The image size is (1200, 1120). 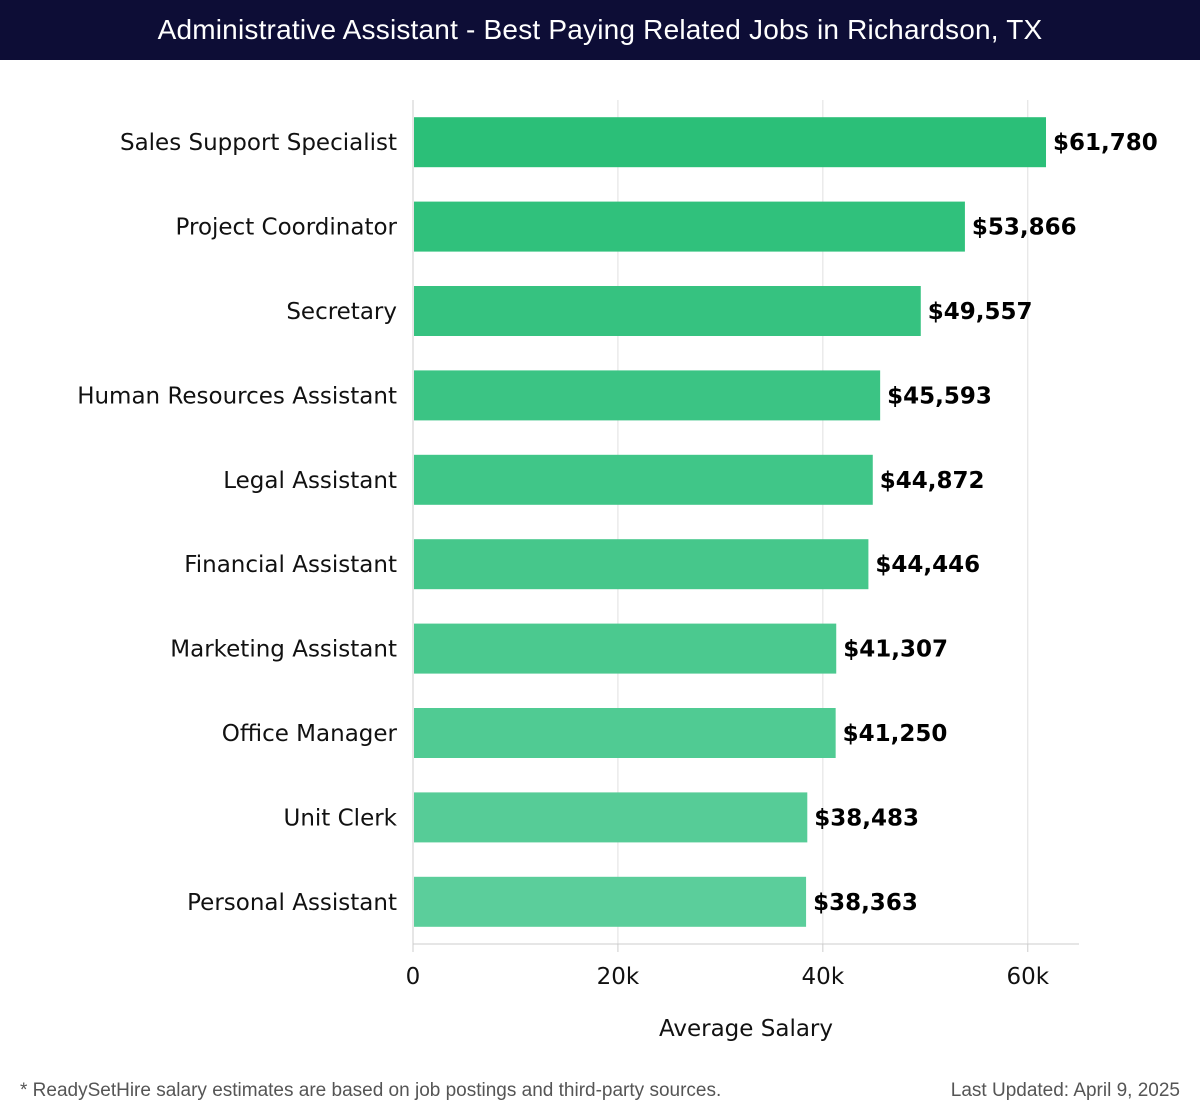 What do you see at coordinates (341, 312) in the screenshot?
I see `category-label-2: Secretary` at bounding box center [341, 312].